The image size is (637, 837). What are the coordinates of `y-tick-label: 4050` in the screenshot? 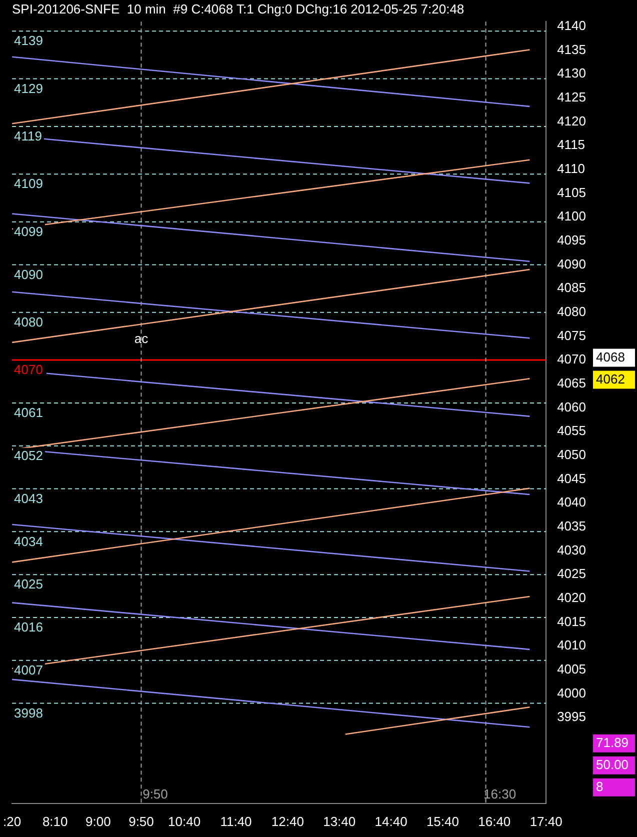 It's located at (571, 454).